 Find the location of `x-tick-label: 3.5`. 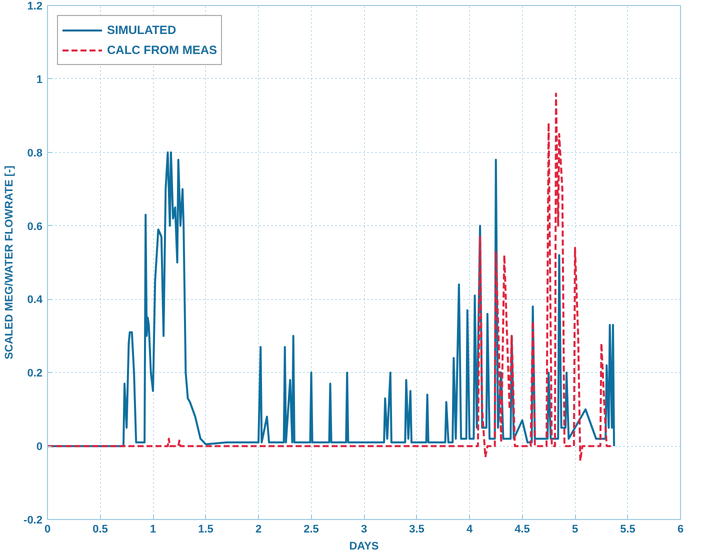

x-tick-label: 3.5 is located at coordinates (416, 530).